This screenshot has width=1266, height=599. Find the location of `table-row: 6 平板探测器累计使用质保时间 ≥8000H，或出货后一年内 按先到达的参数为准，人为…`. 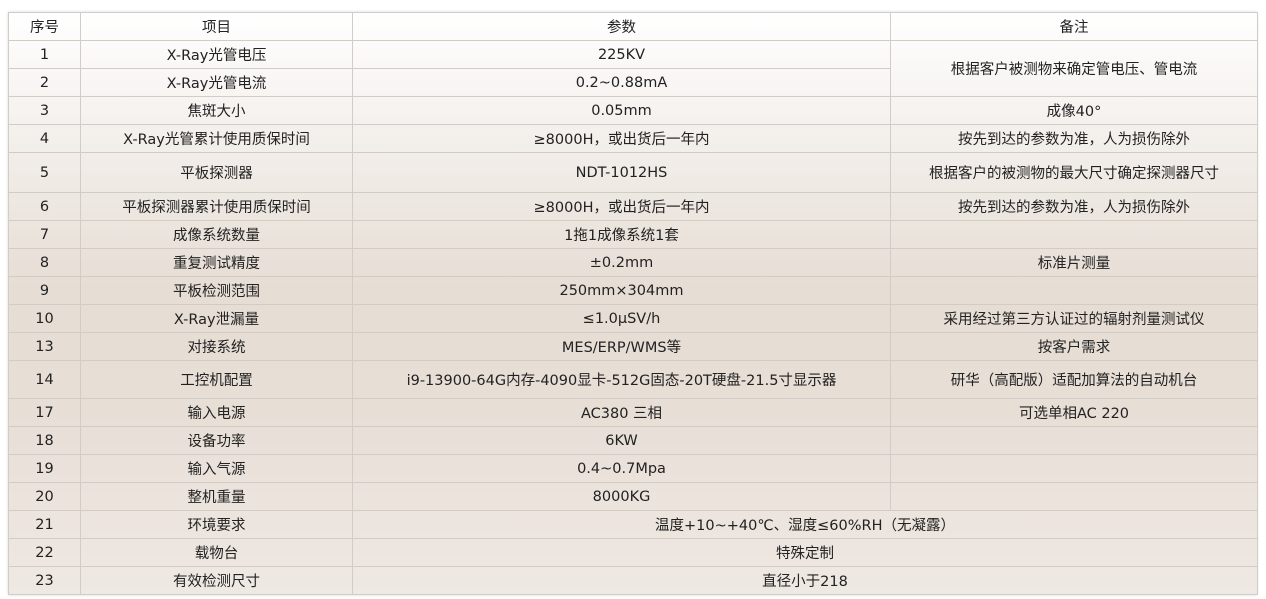

table-row: 6 平板探测器累计使用质保时间 ≥8000H，或出货后一年内 按先到达的参数为准，人为… is located at coordinates (633, 206).